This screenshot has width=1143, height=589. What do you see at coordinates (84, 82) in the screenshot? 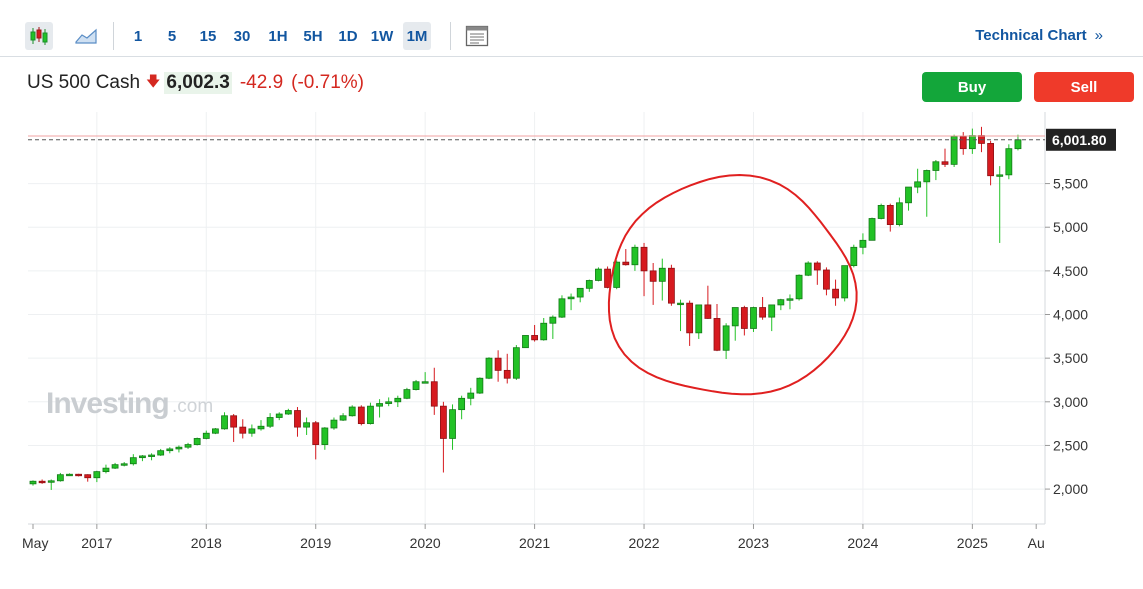
I see `instrument-name: US 500 Cash` at bounding box center [84, 82].